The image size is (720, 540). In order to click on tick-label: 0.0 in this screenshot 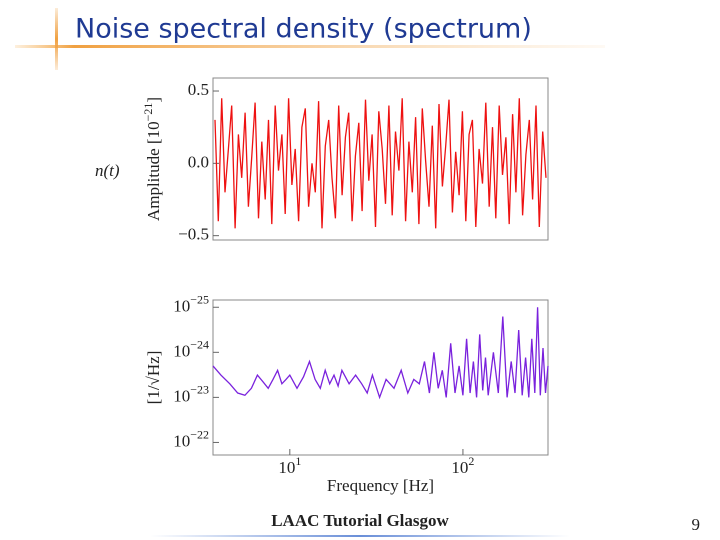, I will do `click(198, 161)`.